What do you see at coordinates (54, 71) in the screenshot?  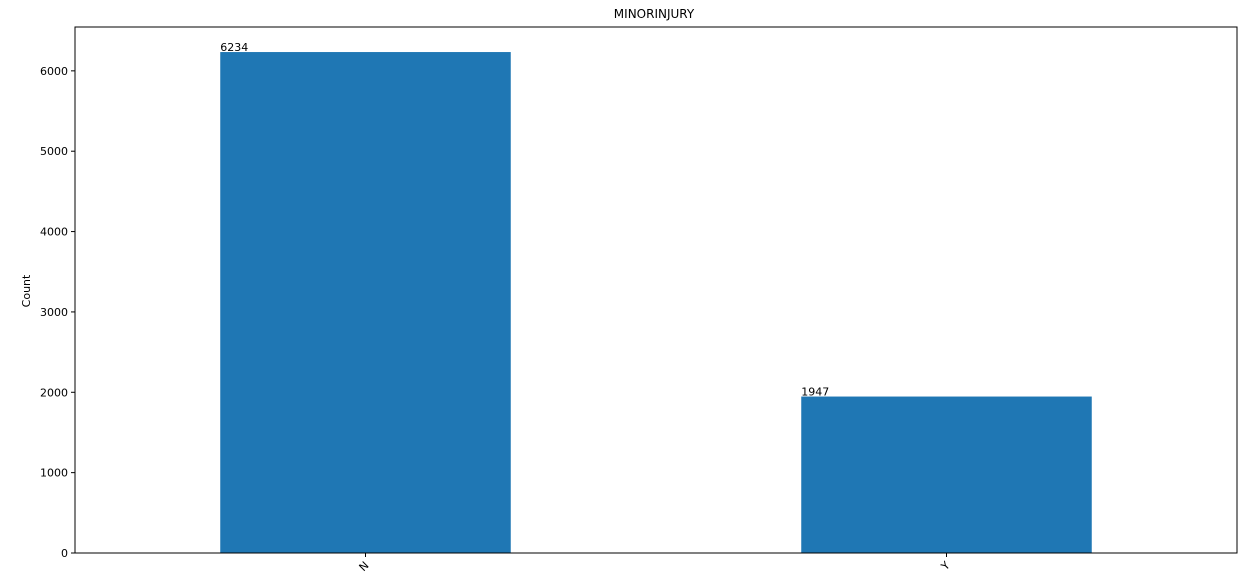 I see `y-tick-label: 6000` at bounding box center [54, 71].